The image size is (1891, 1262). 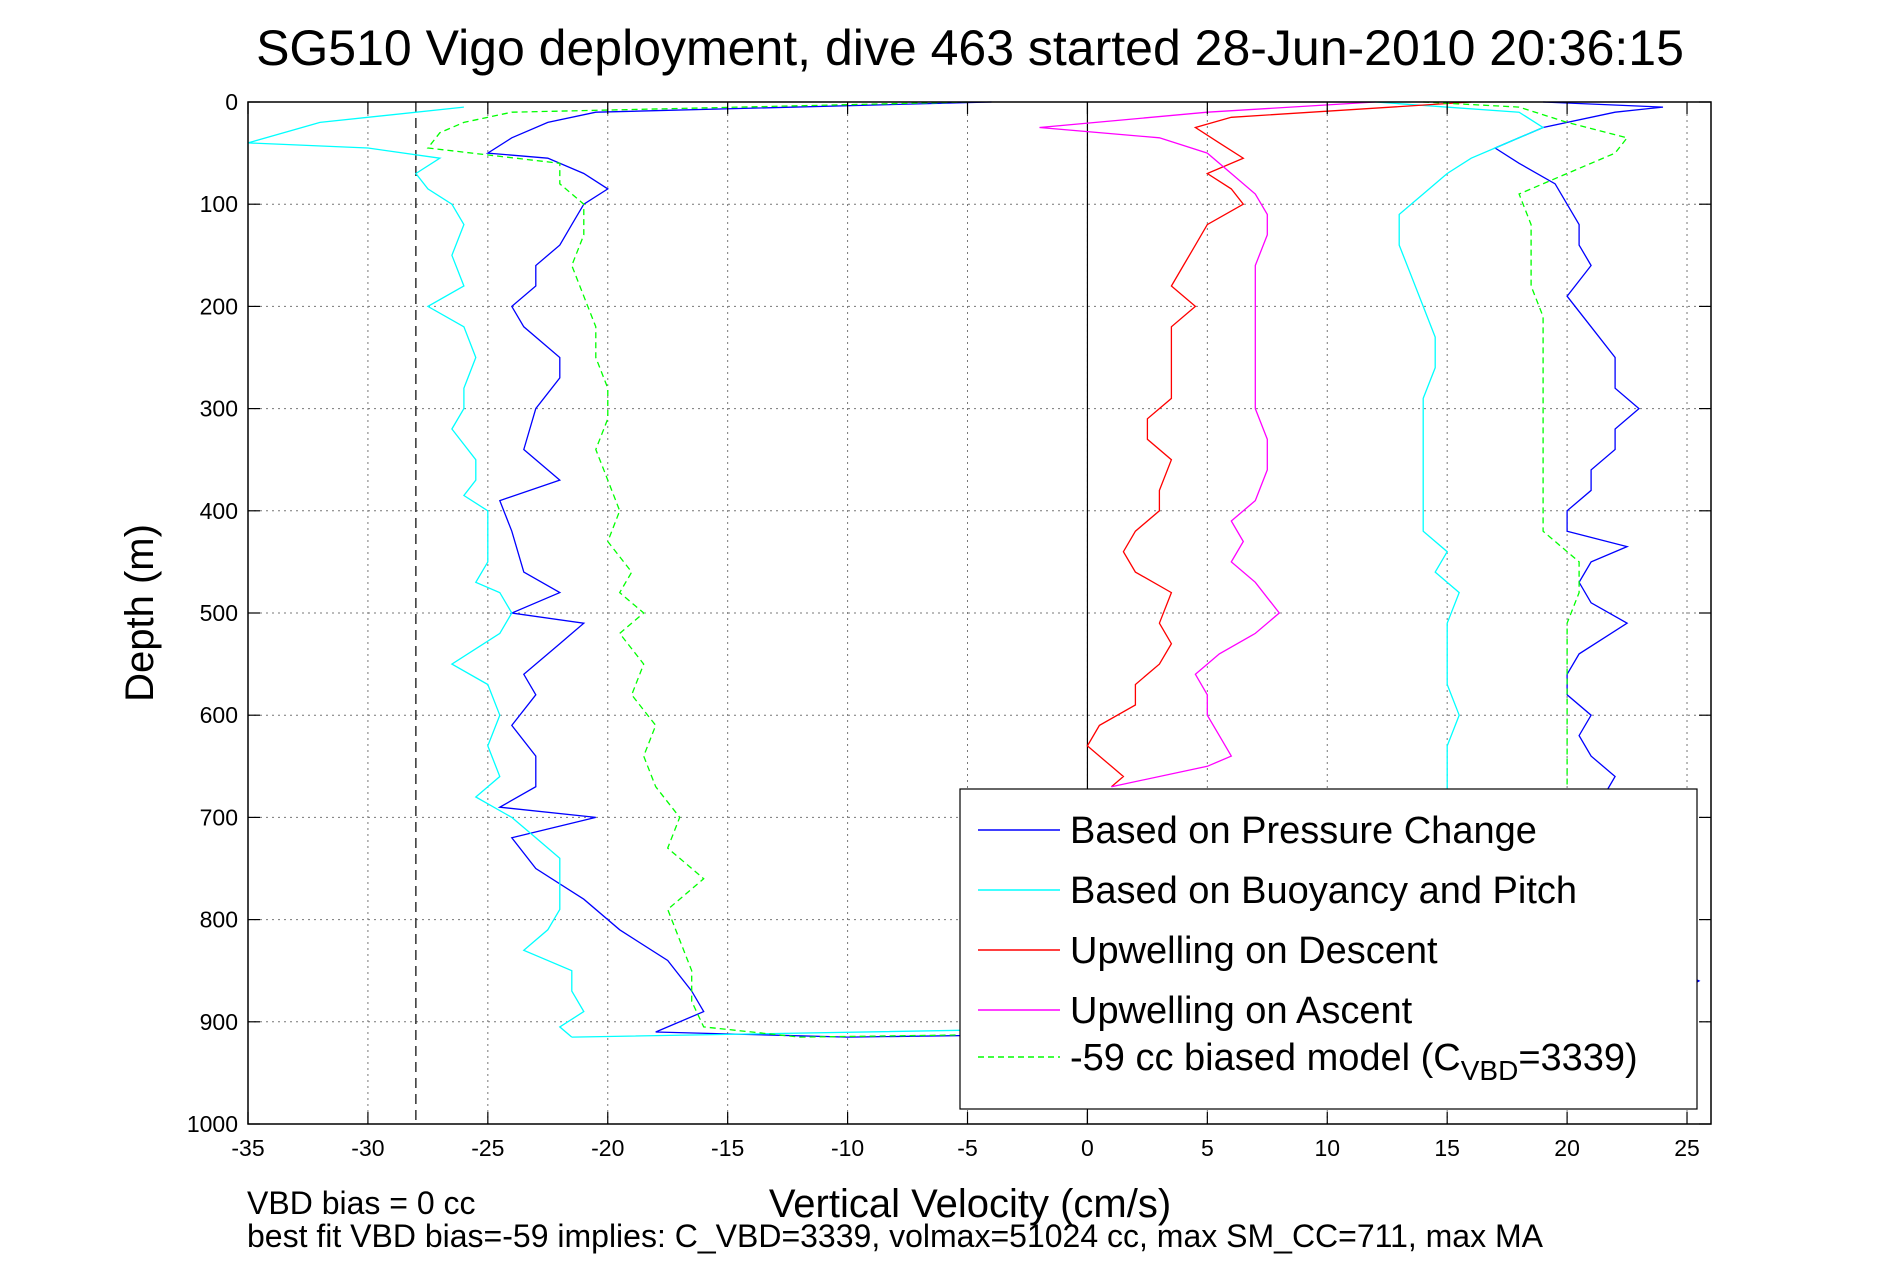 I want to click on legend-label-2: Upwelling on Descent, so click(x=1254, y=951).